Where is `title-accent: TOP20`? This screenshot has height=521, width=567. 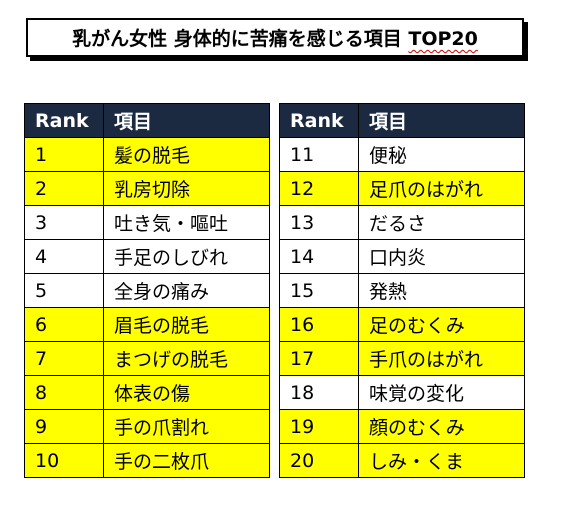
title-accent: TOP20 is located at coordinates (443, 39).